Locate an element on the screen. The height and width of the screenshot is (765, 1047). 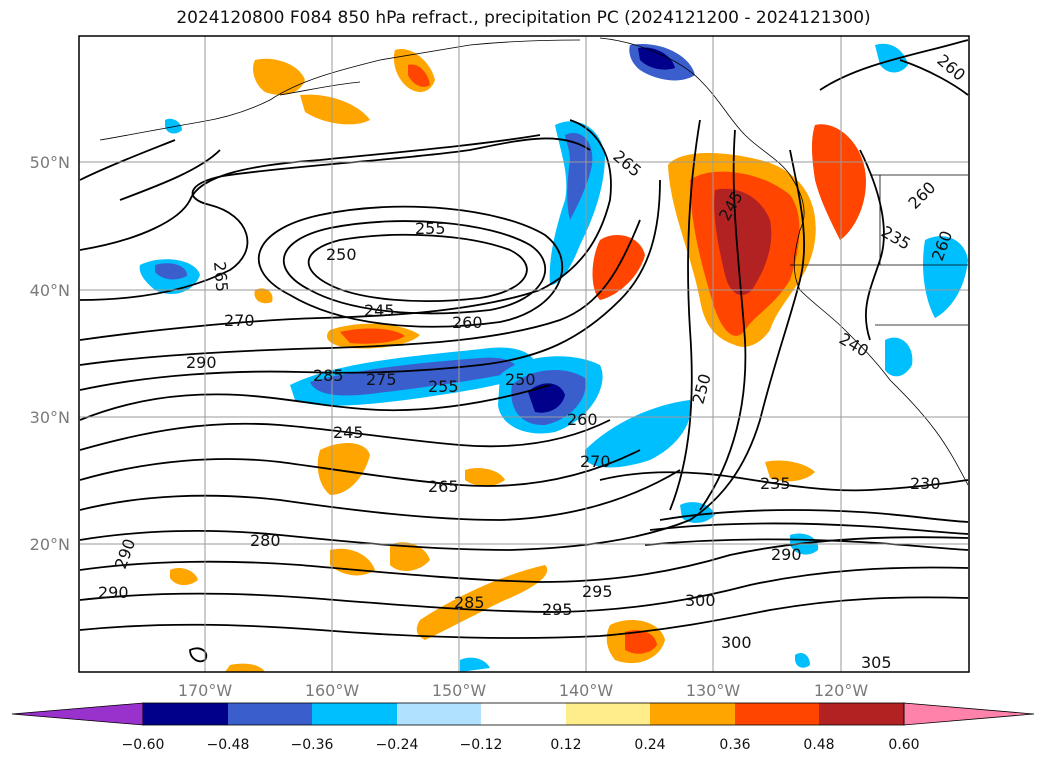
colorbar-tick-label: 0.48 is located at coordinates (818, 745).